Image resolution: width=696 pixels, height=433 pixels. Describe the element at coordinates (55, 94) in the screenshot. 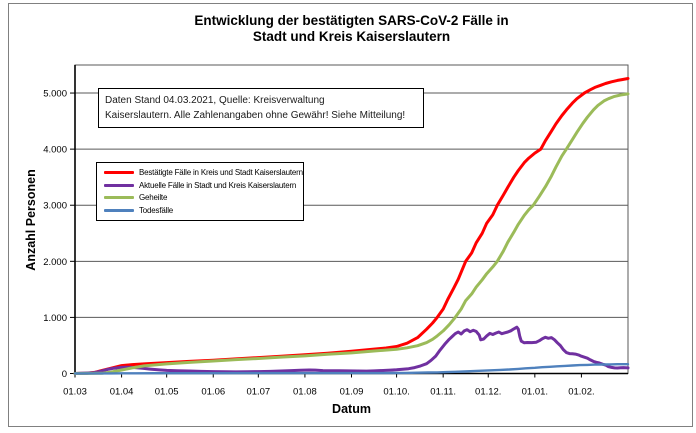

I see `y-tick-label: 5.000` at that location.